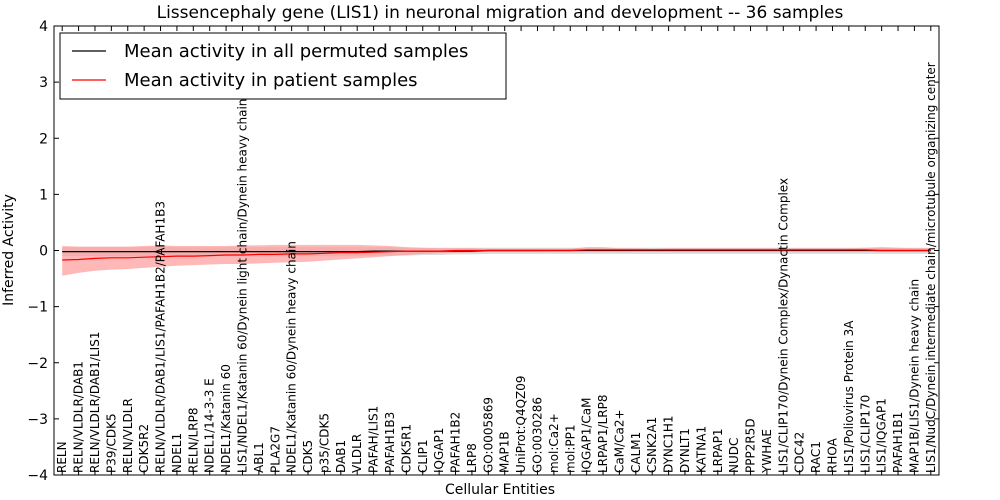 Image resolution: width=1000 pixels, height=500 pixels. I want to click on legend-label-permuted: Mean activity in all permuted samples, so click(296, 51).